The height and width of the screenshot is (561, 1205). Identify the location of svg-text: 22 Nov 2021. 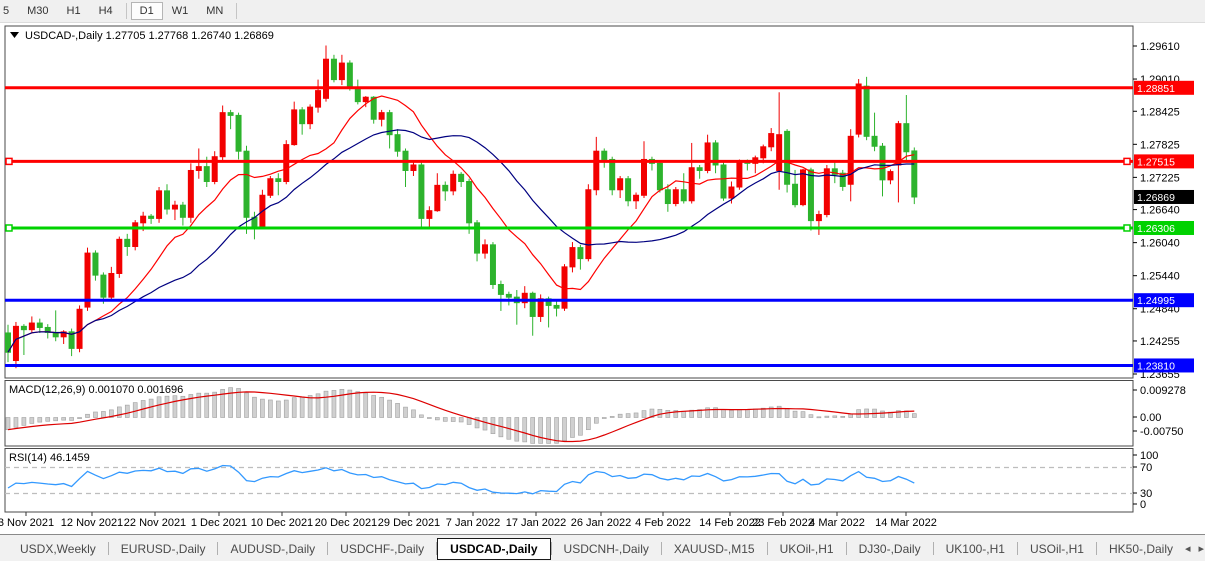
(155, 523).